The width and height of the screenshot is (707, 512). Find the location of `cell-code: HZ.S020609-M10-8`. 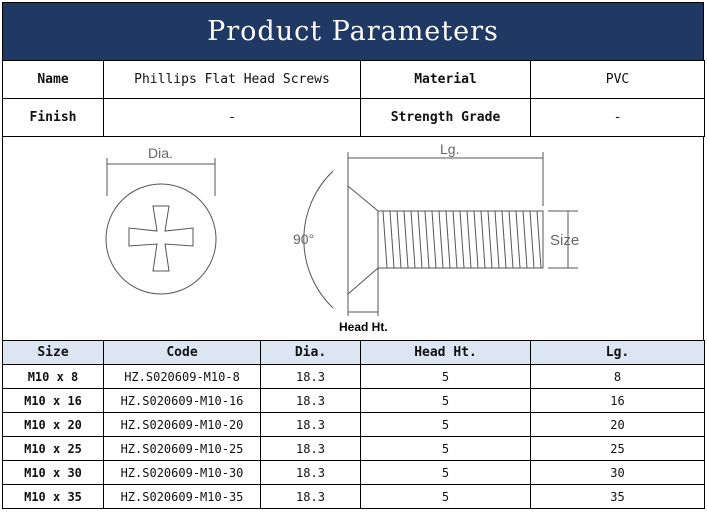

cell-code: HZ.S020609-M10-8 is located at coordinates (182, 376).